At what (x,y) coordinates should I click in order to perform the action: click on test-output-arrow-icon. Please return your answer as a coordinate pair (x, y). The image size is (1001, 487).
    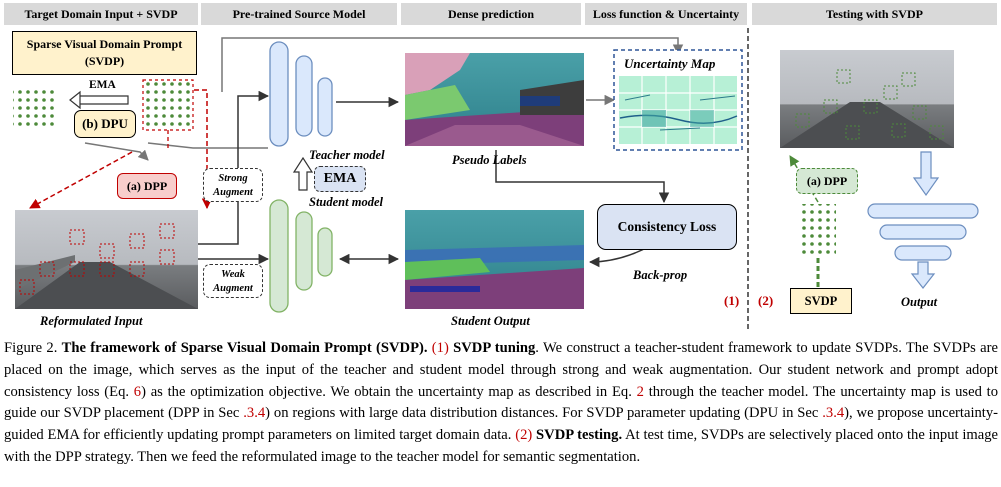
    Looking at the image, I should click on (923, 275).